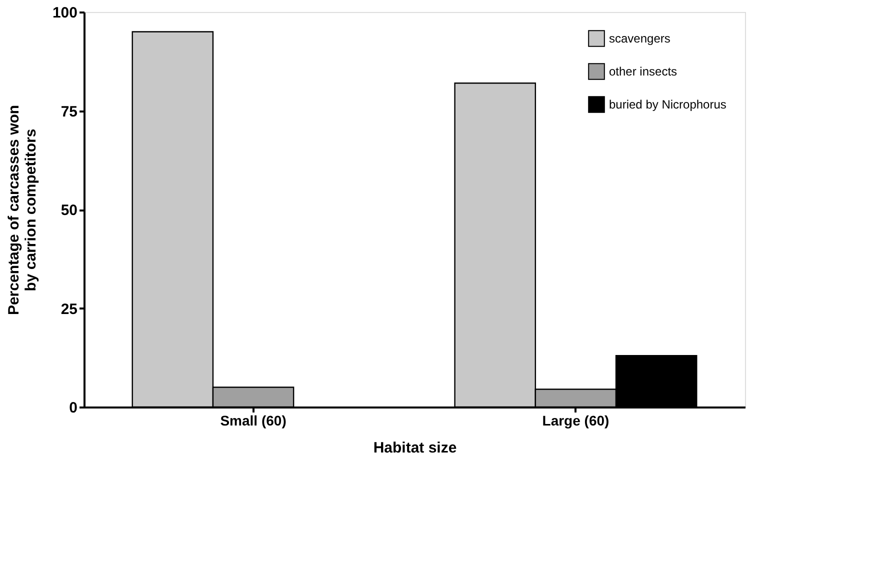 Image resolution: width=887 pixels, height=573 pixels. What do you see at coordinates (639, 39) in the screenshot?
I see `legend-label: scavengers` at bounding box center [639, 39].